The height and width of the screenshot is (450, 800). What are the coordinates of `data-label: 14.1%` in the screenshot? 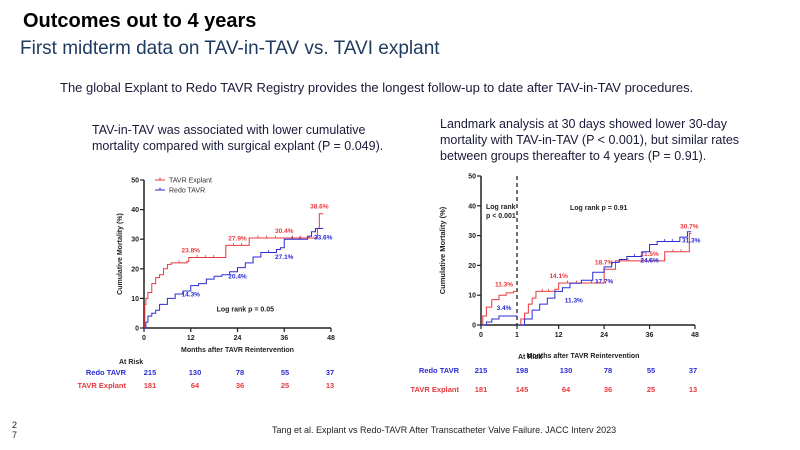 It's located at (558, 276).